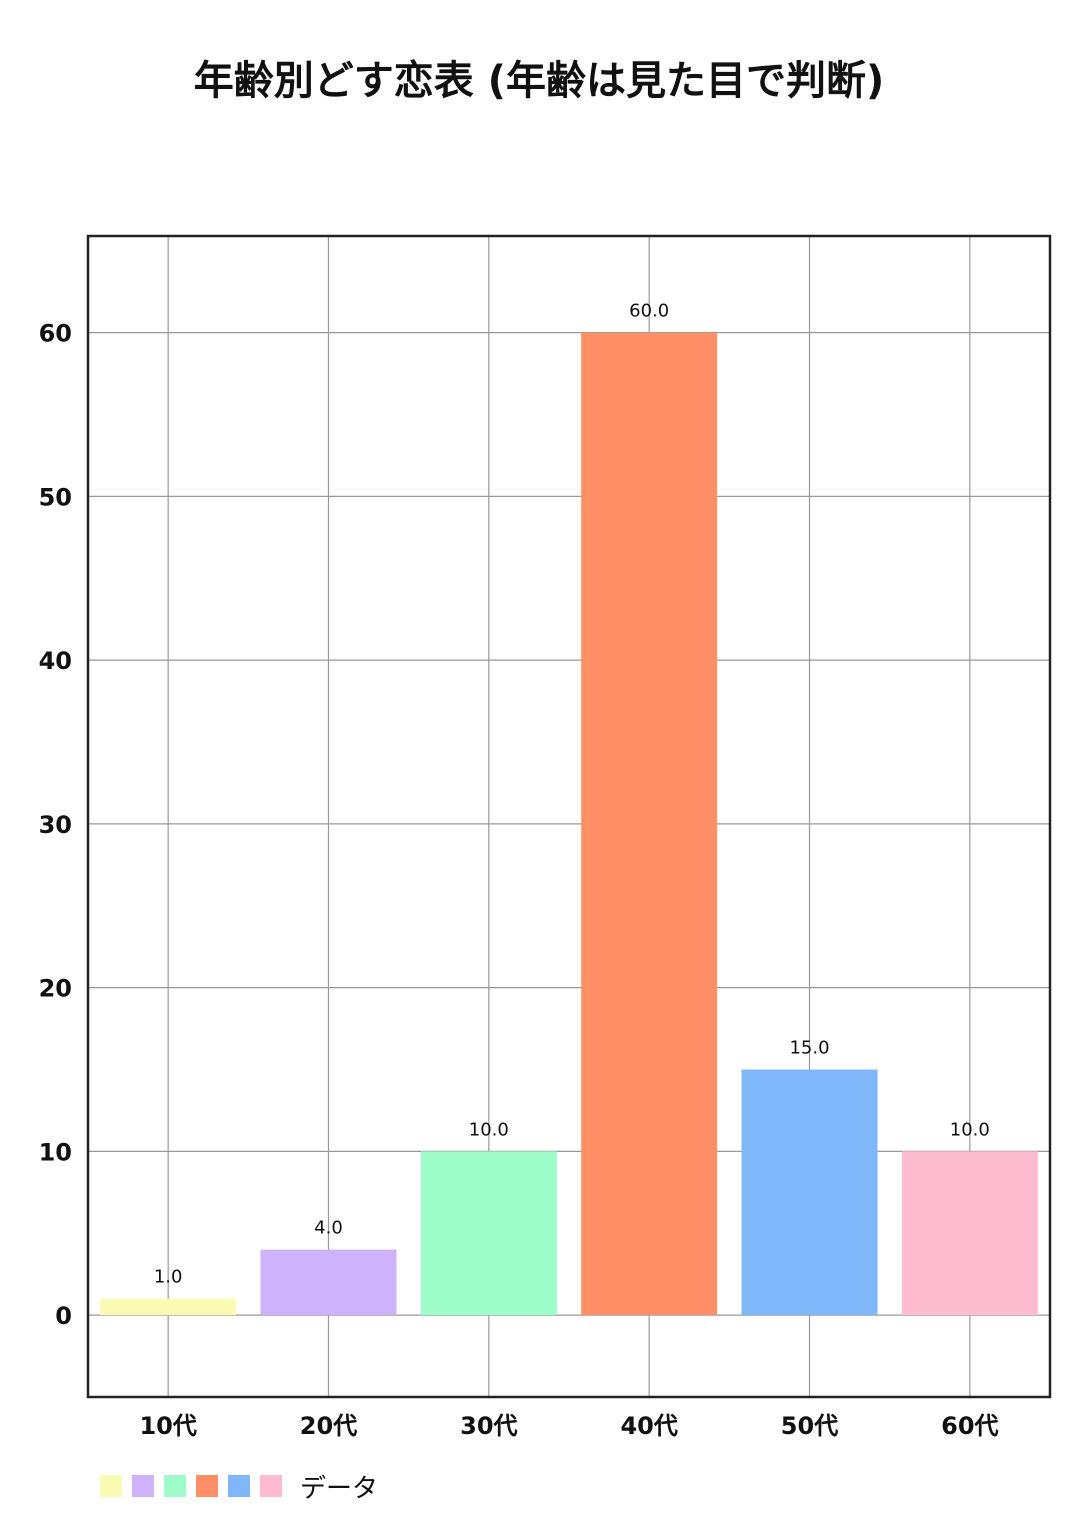 This screenshot has height=1518, width=1078. I want to click on bar-30代, so click(488, 1233).